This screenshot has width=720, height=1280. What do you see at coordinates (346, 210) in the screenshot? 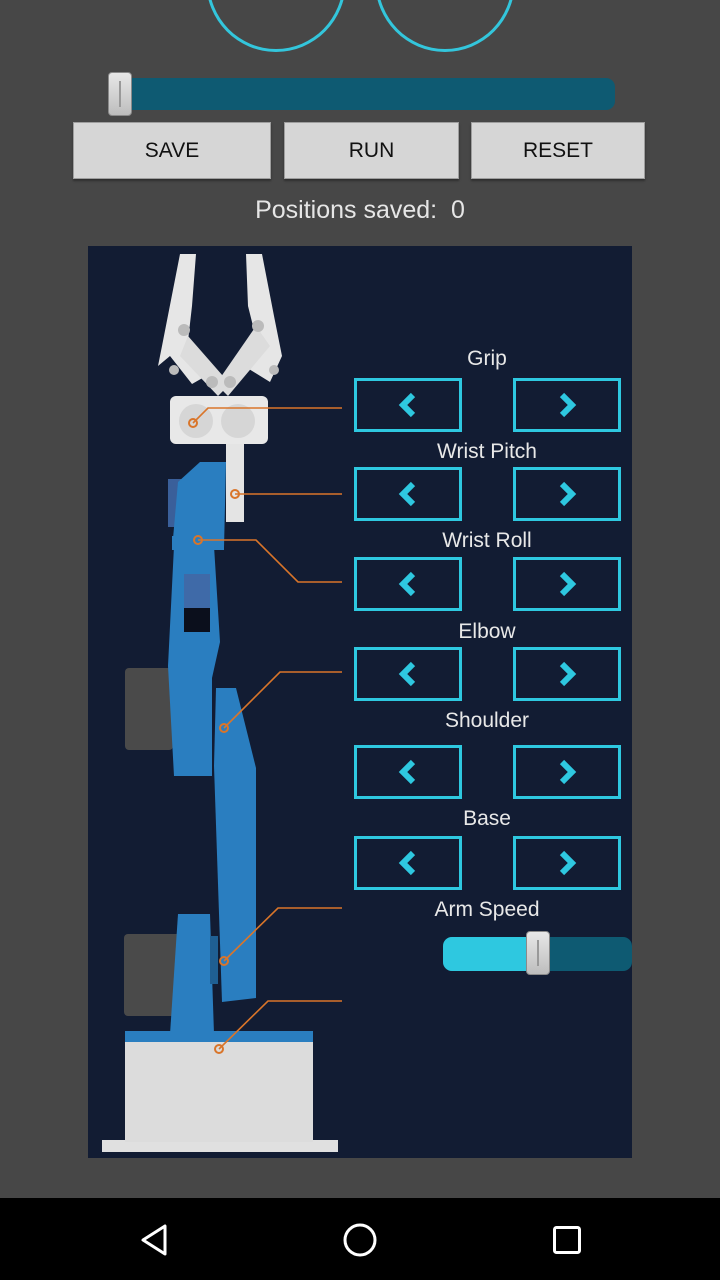
I see `positions-saved-label: Positions saved:` at bounding box center [346, 210].